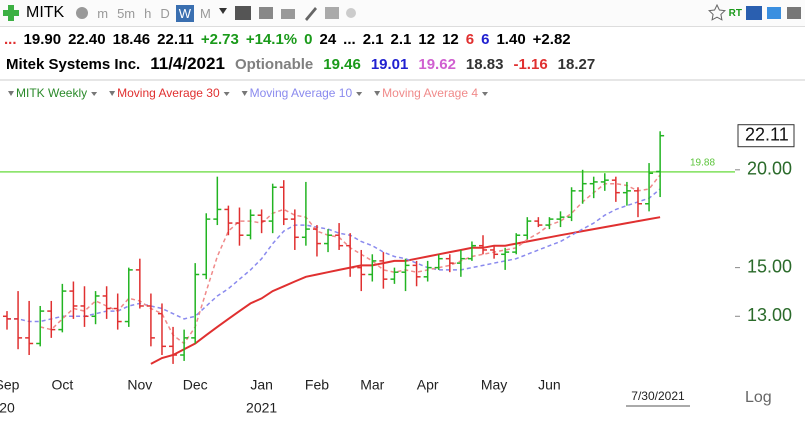 The width and height of the screenshot is (805, 424). I want to click on toolbar: MITK m 5m h D W M RT, so click(402, 13).